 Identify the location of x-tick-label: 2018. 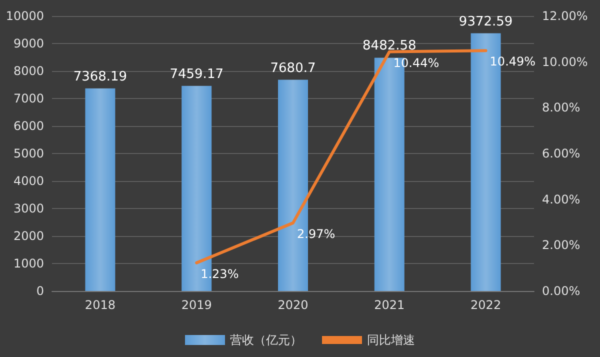
(100, 305).